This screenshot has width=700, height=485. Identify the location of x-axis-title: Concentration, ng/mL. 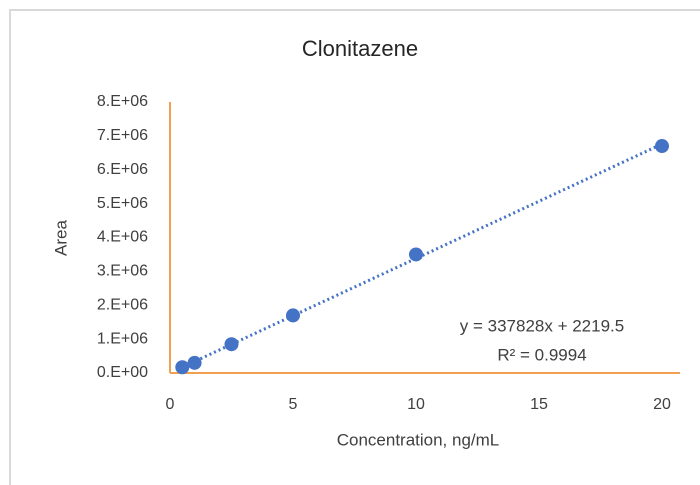
(418, 439).